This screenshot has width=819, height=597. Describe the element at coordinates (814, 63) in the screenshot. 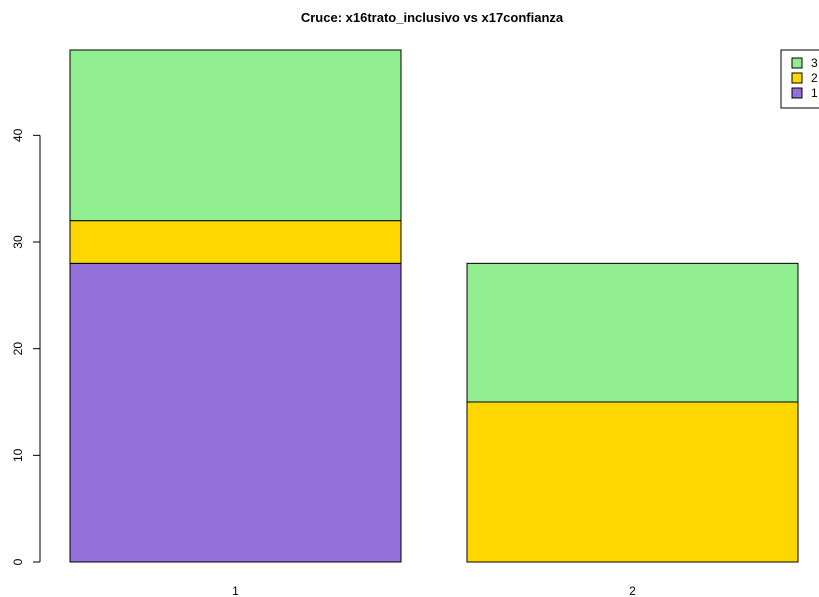

I see `legend-label-3: 3` at that location.